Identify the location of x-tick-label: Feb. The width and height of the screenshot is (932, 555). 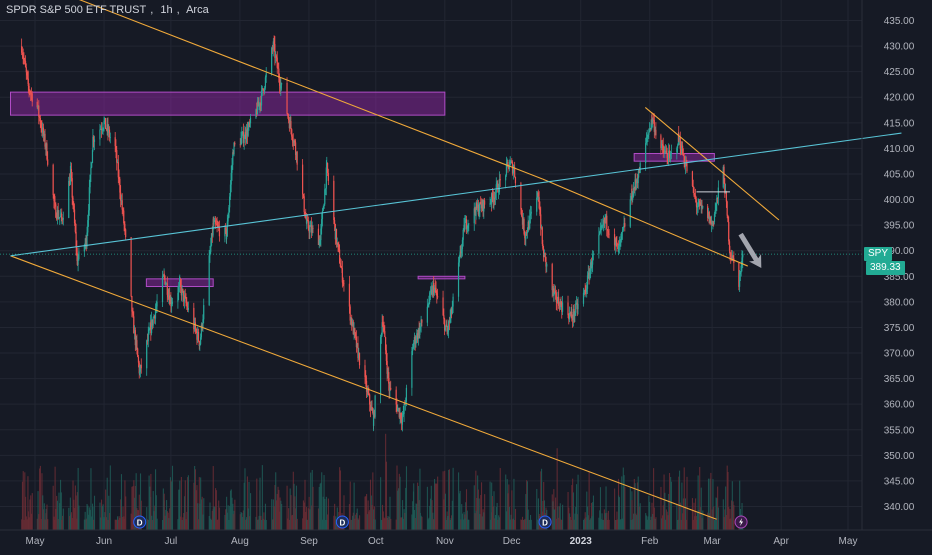
(650, 541).